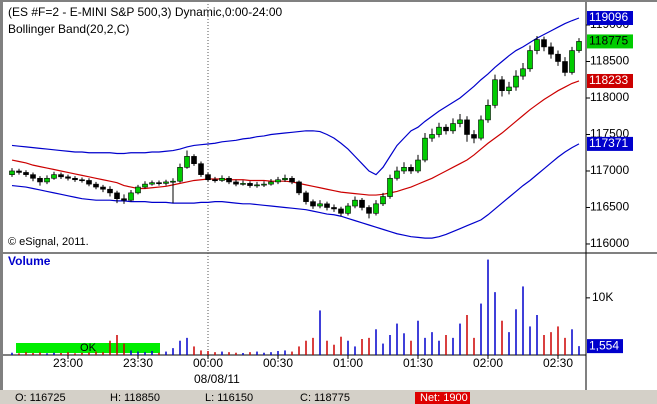 The height and width of the screenshot is (404, 657). I want to click on x-tick-label: 23:00, so click(68, 363).